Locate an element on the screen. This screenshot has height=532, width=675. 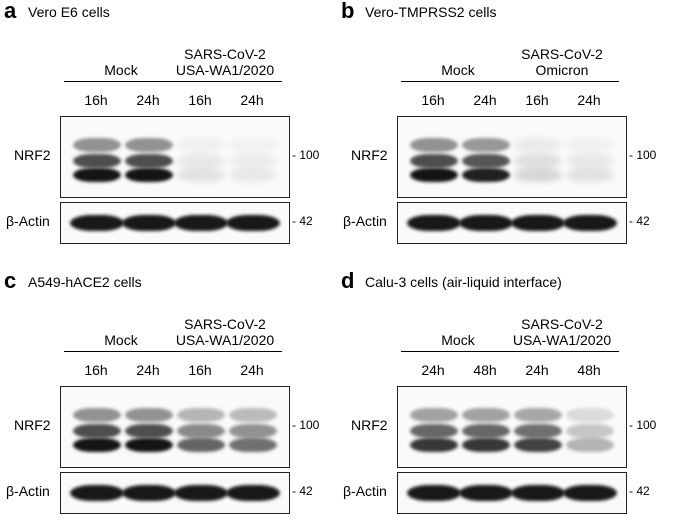
cell-line-title: A549-hACE2 cells is located at coordinates (85, 282).